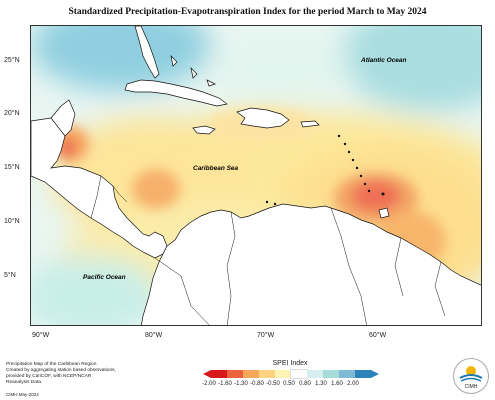 The height and width of the screenshot is (400, 495). What do you see at coordinates (325, 170) in the screenshot?
I see `lesser-antilles` at bounding box center [325, 170].